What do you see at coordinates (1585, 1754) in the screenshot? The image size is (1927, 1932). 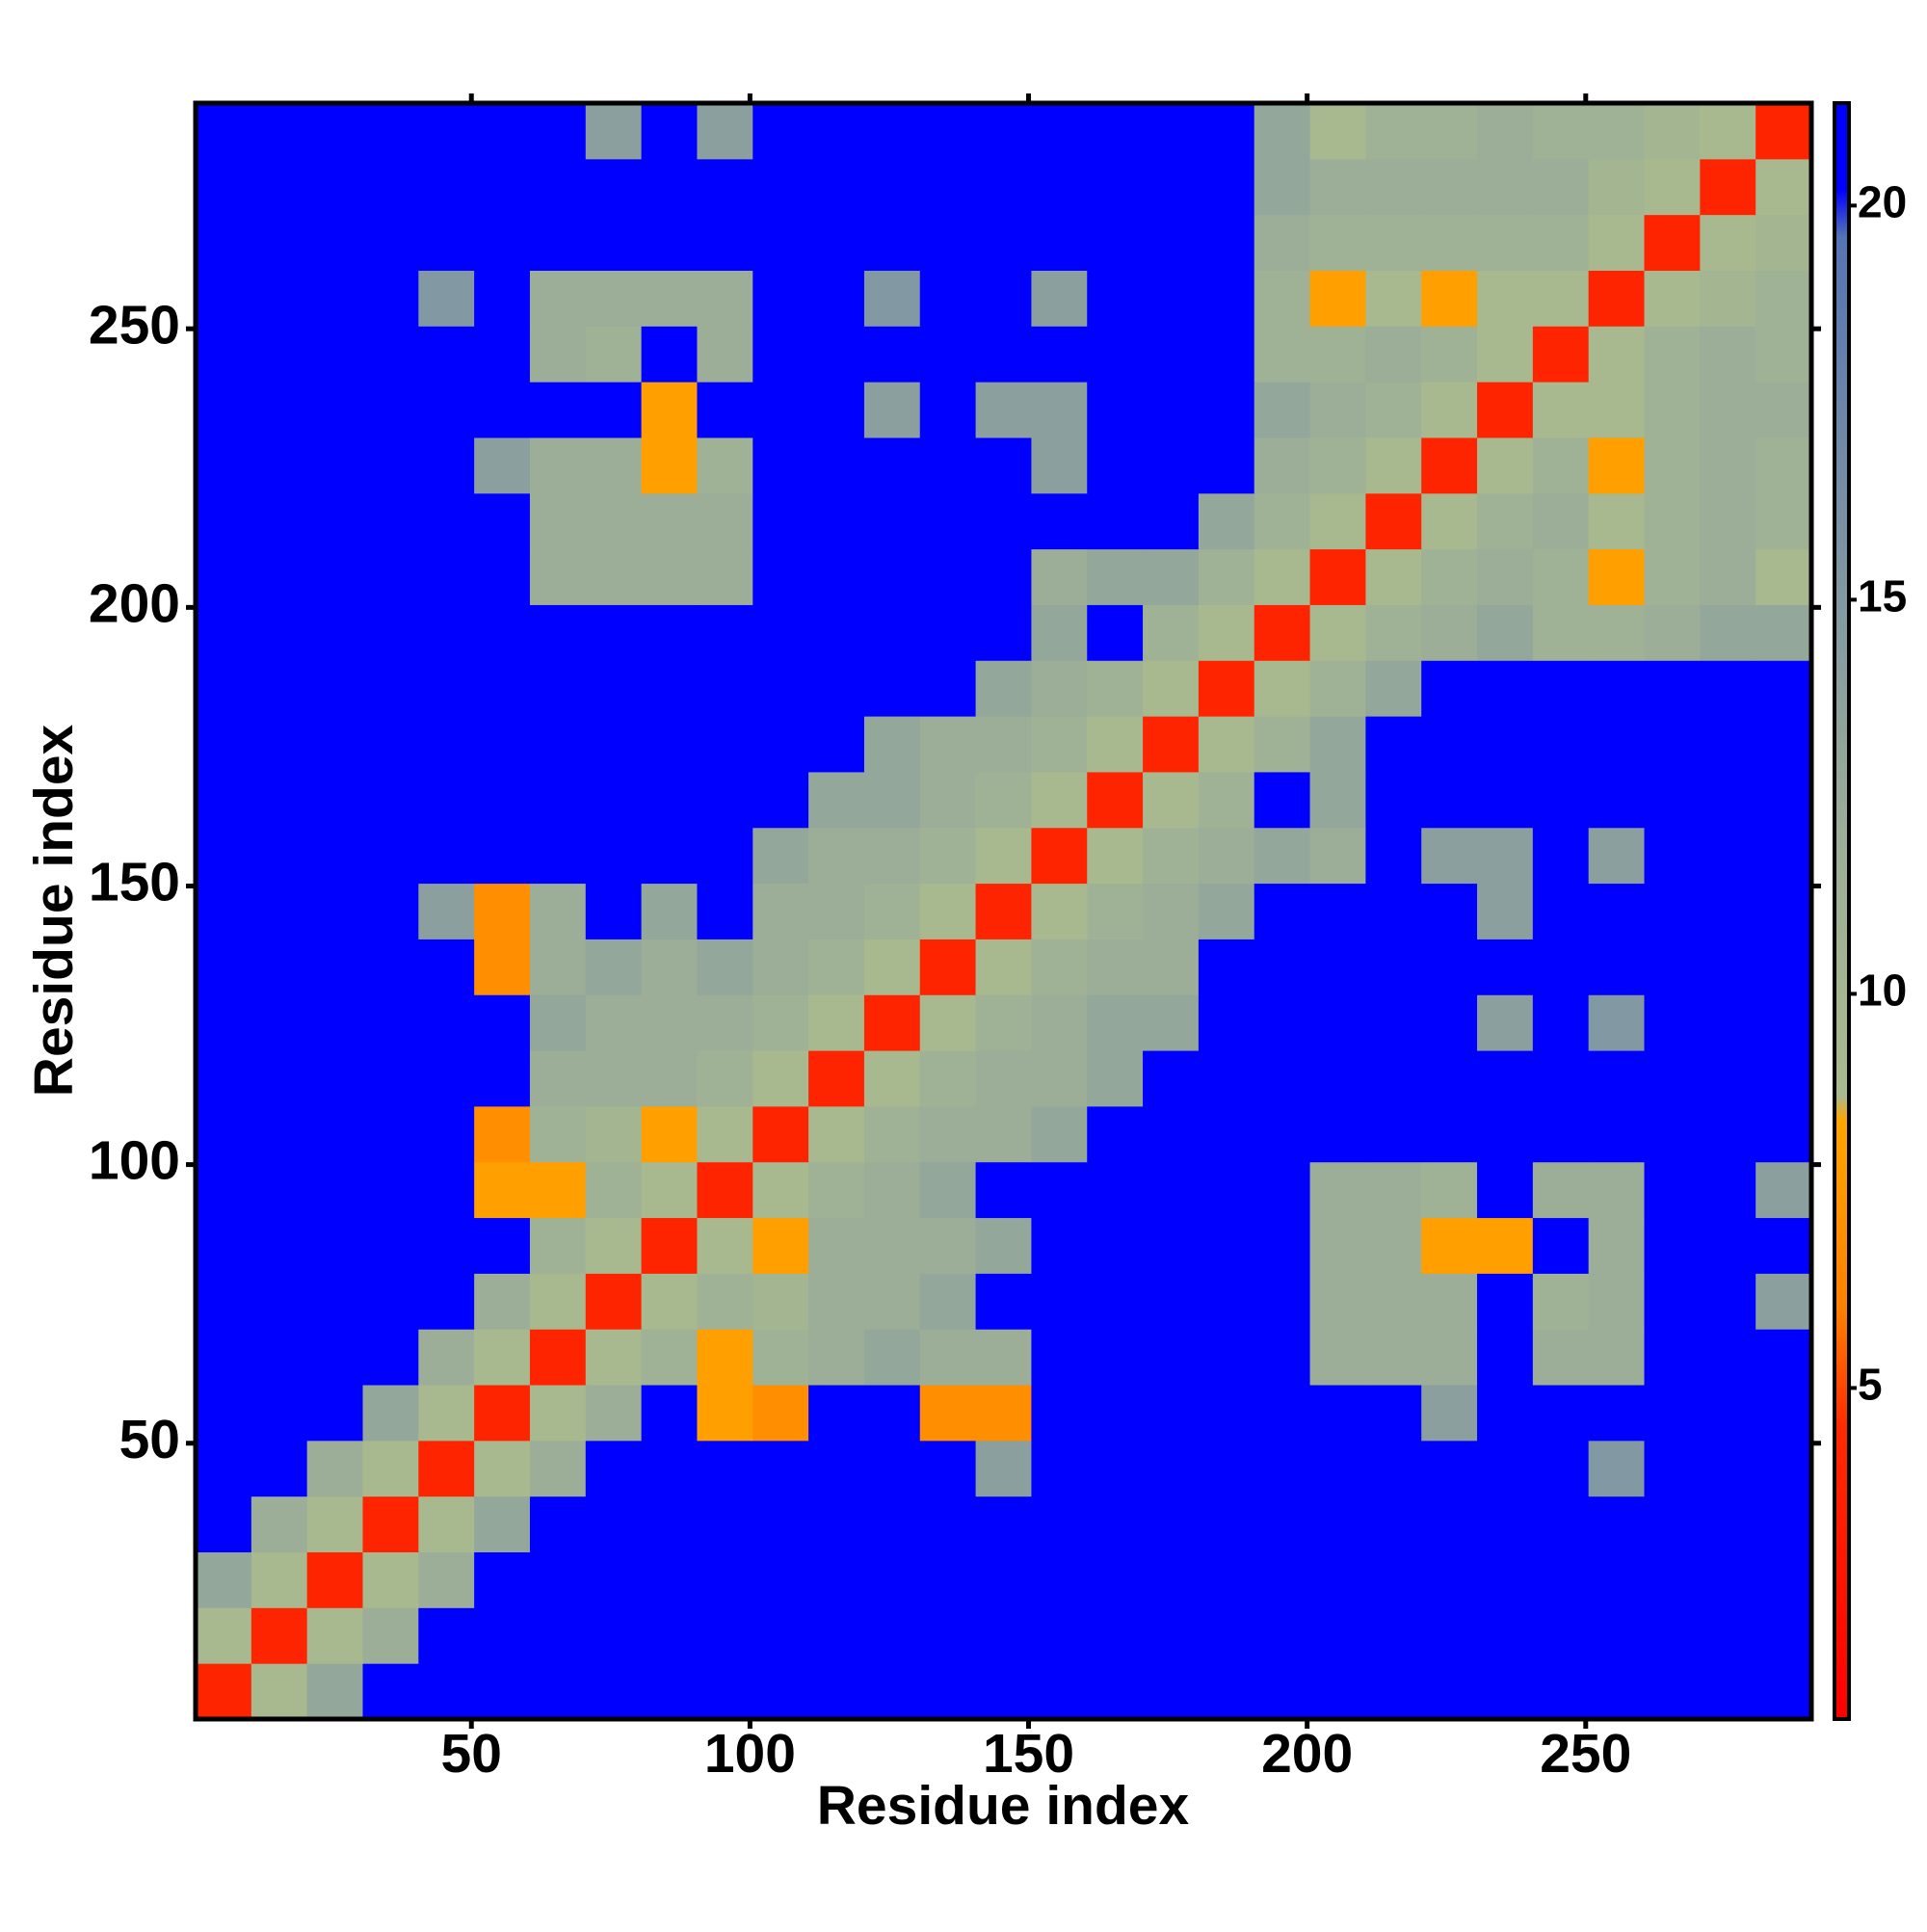 I see `x-tick-label: 250` at bounding box center [1585, 1754].